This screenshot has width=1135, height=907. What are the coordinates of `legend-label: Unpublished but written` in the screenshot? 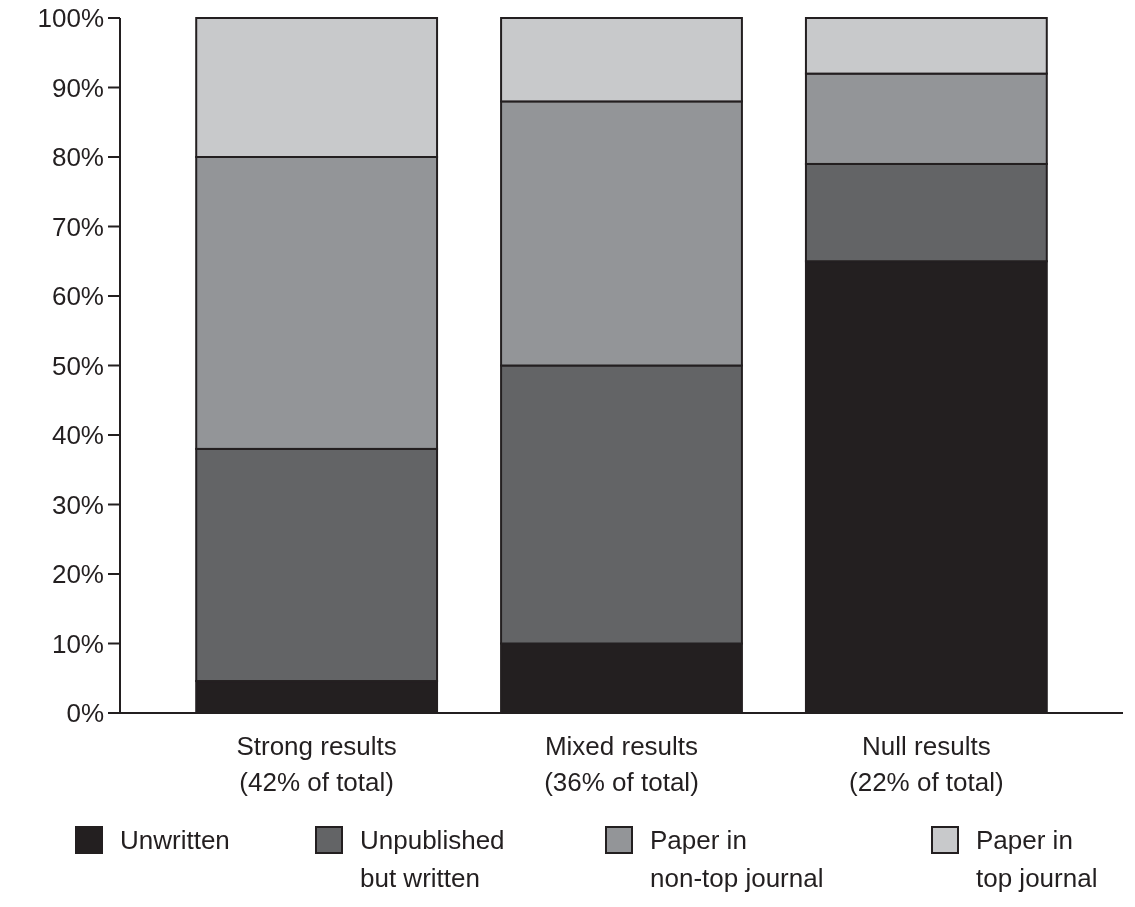 It's located at (432, 859).